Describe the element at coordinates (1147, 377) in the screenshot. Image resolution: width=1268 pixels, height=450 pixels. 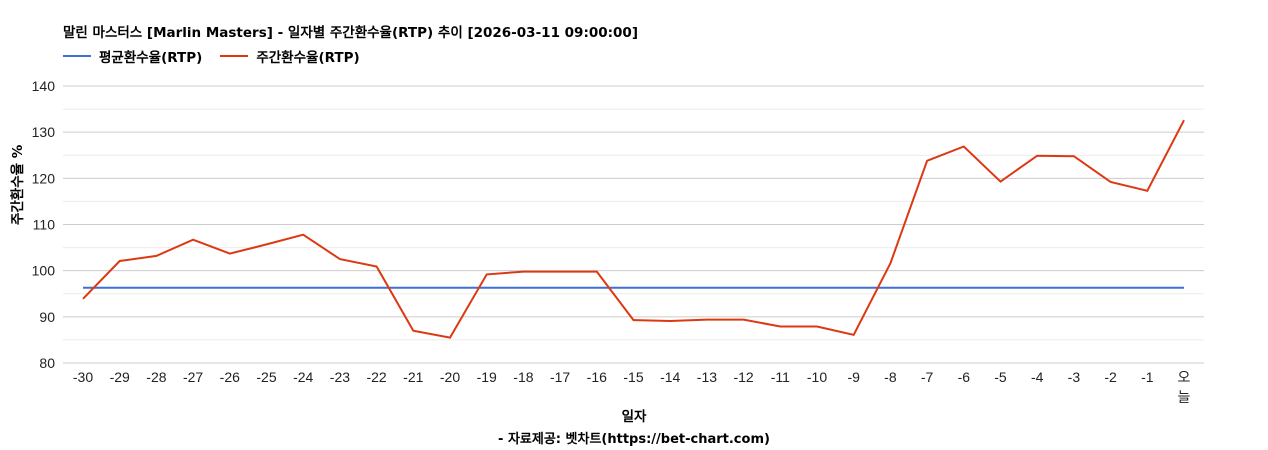
I see `x-tick-label: -1` at that location.